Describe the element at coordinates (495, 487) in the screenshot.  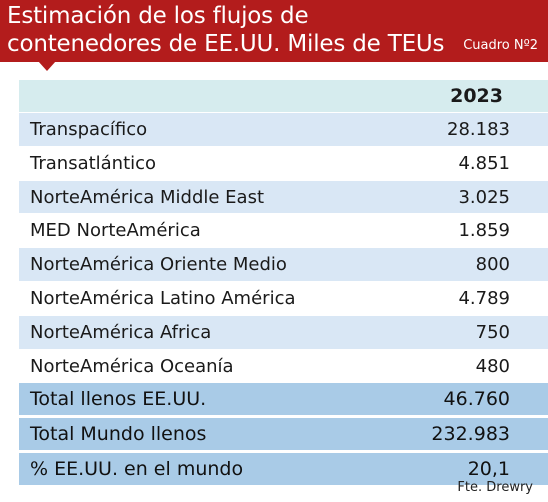
I see `source-note: Fte. Drewry` at that location.